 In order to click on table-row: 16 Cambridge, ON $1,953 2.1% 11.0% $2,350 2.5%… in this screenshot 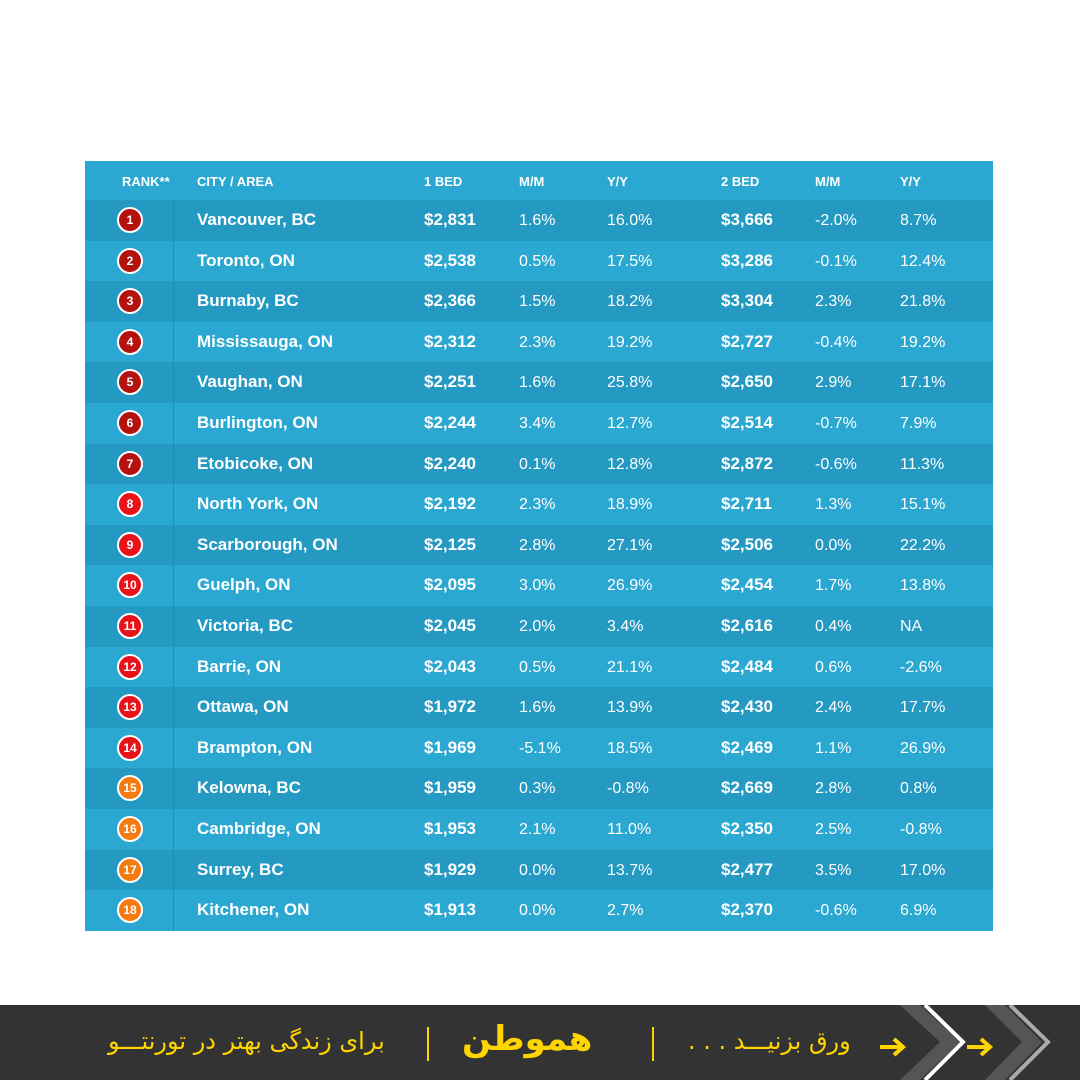, I will do `click(539, 829)`.